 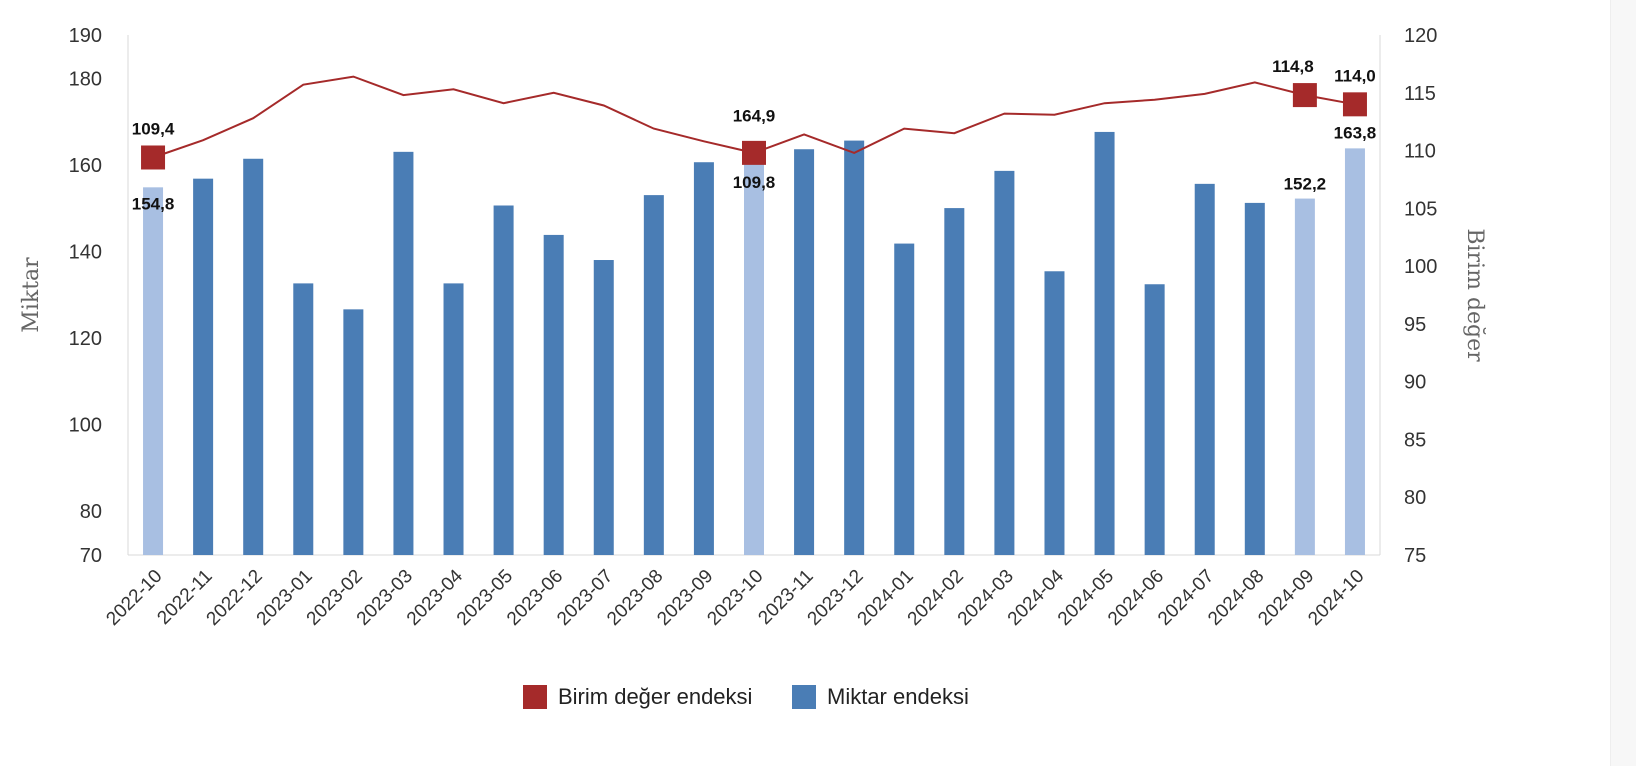 I want to click on right-tick-label: 75, so click(x=1415, y=556).